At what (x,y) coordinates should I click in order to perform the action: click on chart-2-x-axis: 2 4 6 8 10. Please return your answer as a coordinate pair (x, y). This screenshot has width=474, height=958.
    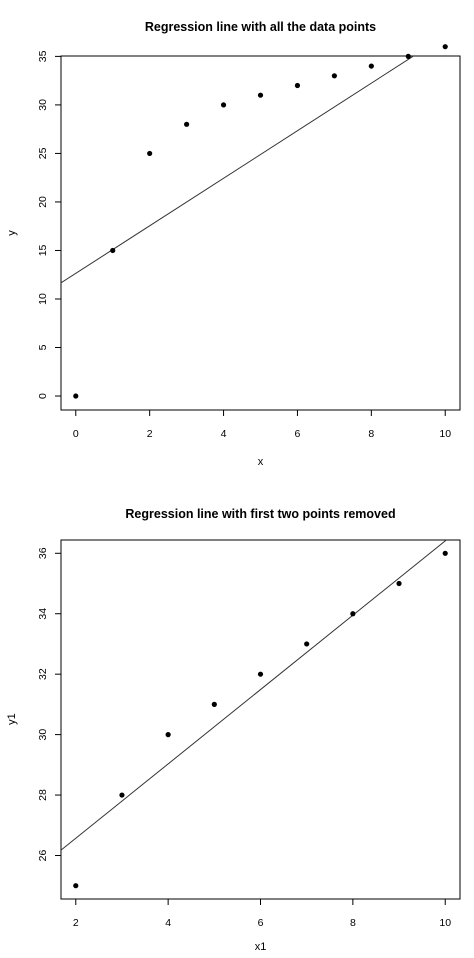
    Looking at the image, I should click on (262, 914).